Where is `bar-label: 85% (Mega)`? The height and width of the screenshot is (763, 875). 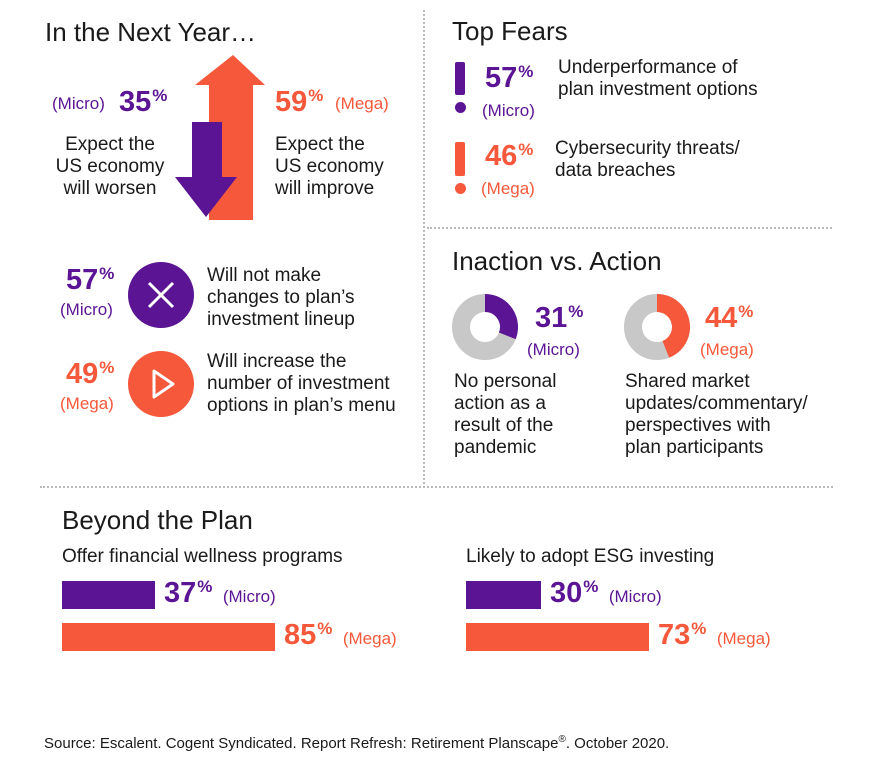
bar-label: 85% (Mega) is located at coordinates (340, 635).